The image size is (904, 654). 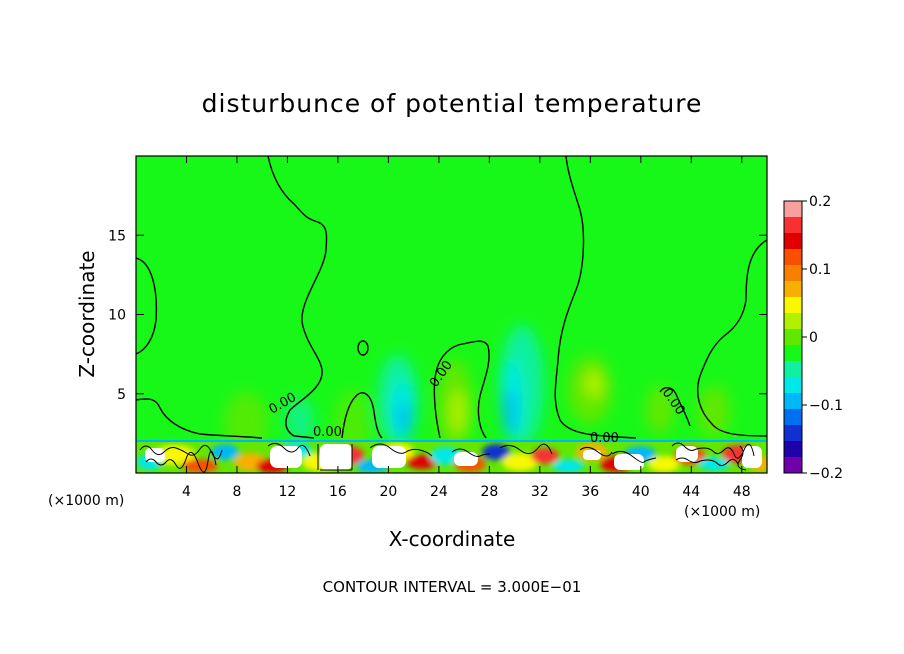 What do you see at coordinates (86, 501) in the screenshot?
I see `y-axis-unit: (×1000 m)` at bounding box center [86, 501].